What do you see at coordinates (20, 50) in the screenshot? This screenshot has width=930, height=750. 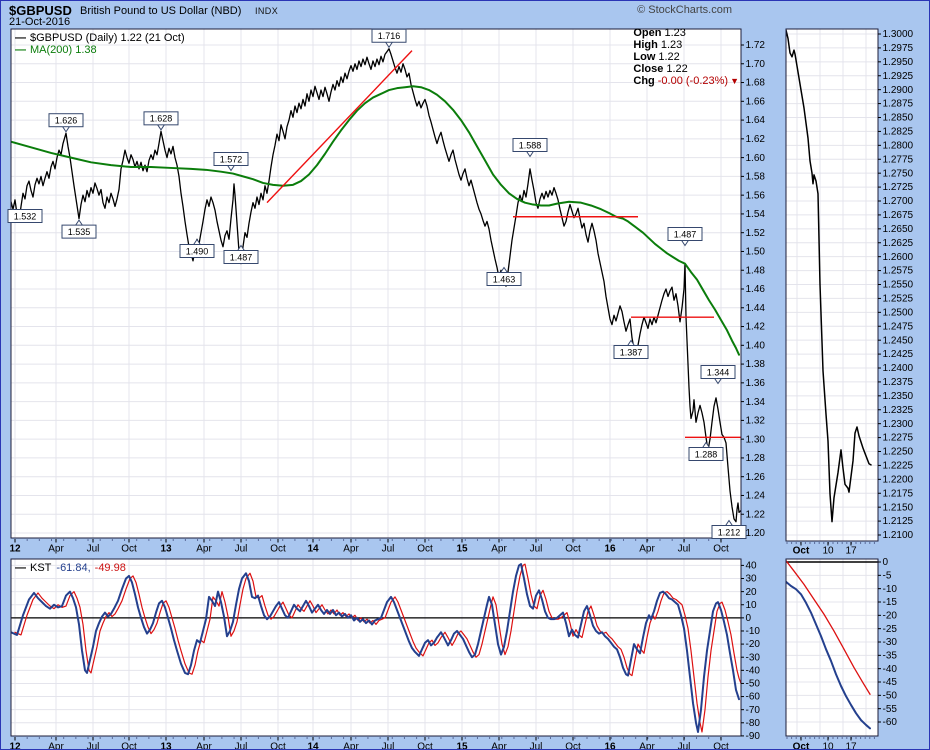 I see `ma-line-swatch: —` at bounding box center [20, 50].